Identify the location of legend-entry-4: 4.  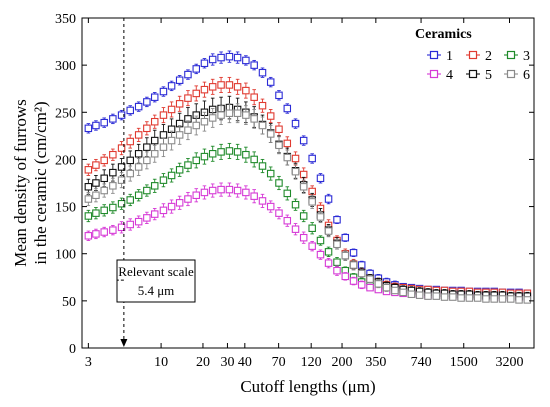
(440, 75).